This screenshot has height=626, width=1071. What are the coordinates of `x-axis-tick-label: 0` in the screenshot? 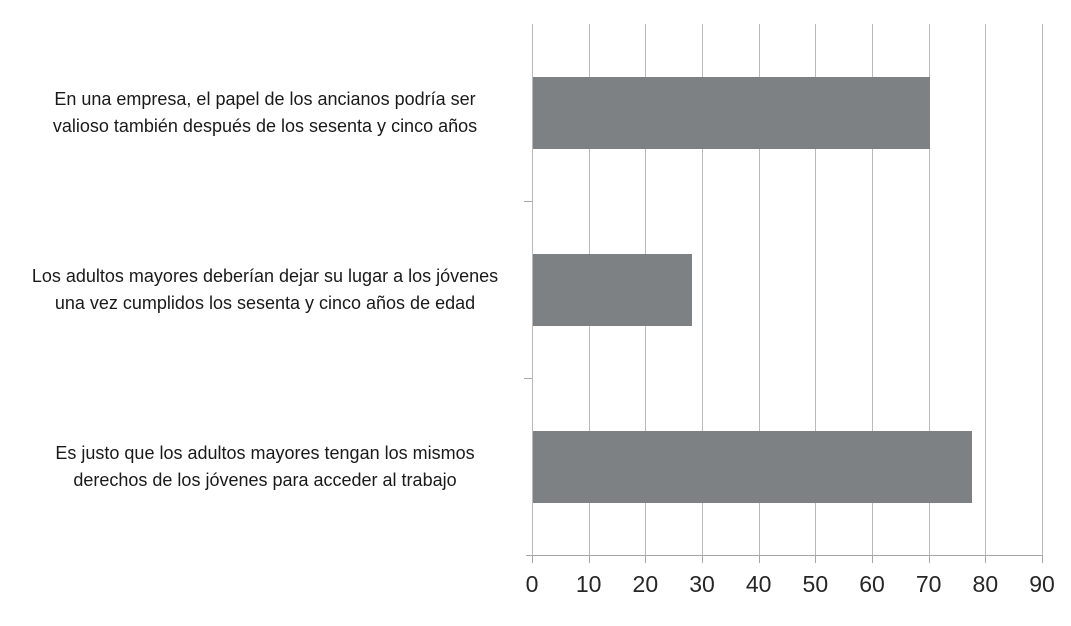 It's located at (532, 584).